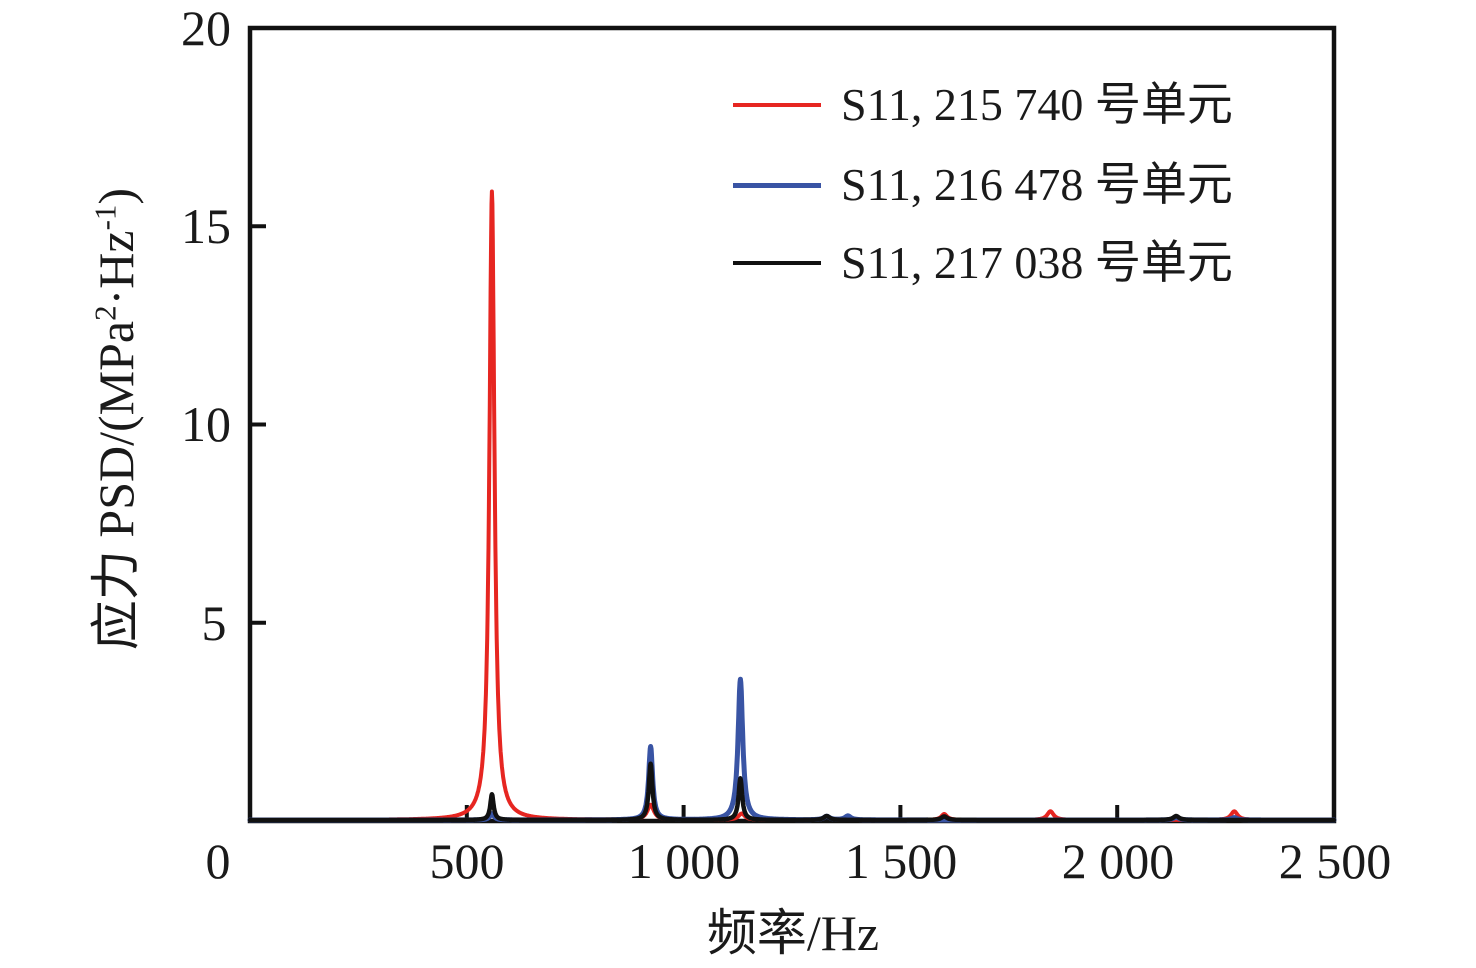 The image size is (1476, 968). I want to click on legend-line-black, so click(777, 263).